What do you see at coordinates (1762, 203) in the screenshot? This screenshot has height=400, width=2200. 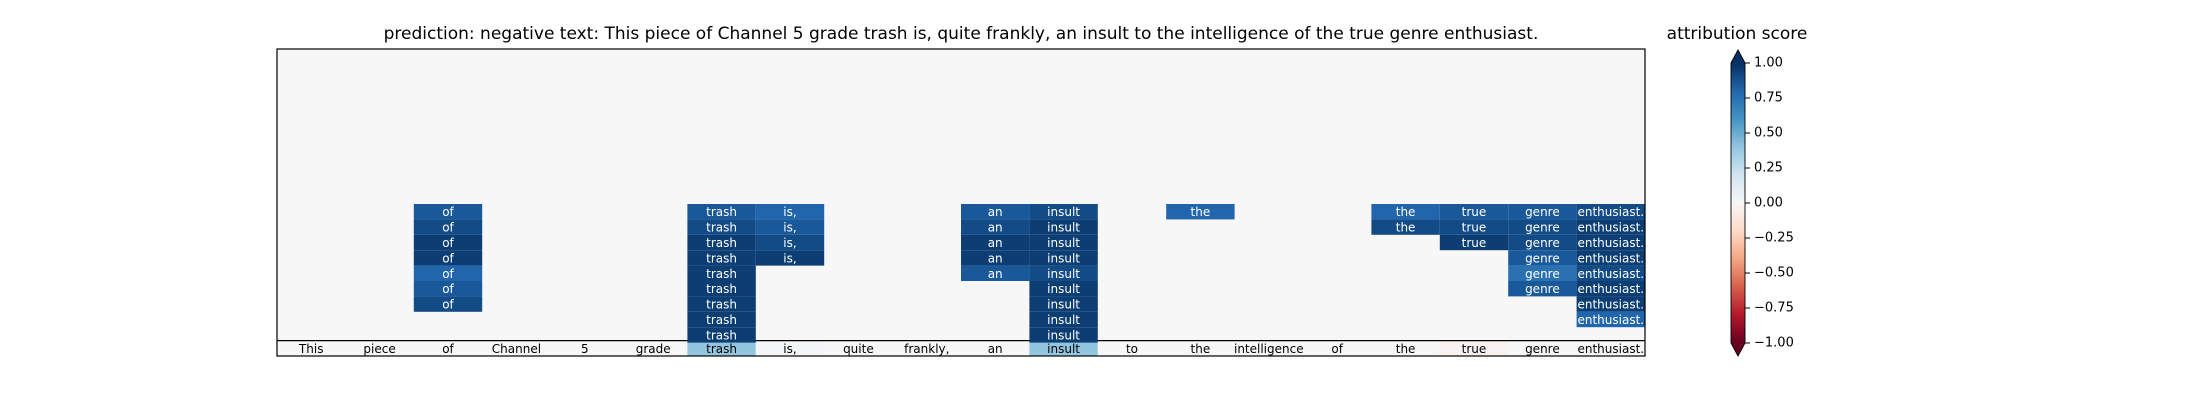 I see `colorbar: 1.00 0.75 0.50 0.25 0.00 −0.25 −0.50 −0.75 −1.00` at bounding box center [1762, 203].